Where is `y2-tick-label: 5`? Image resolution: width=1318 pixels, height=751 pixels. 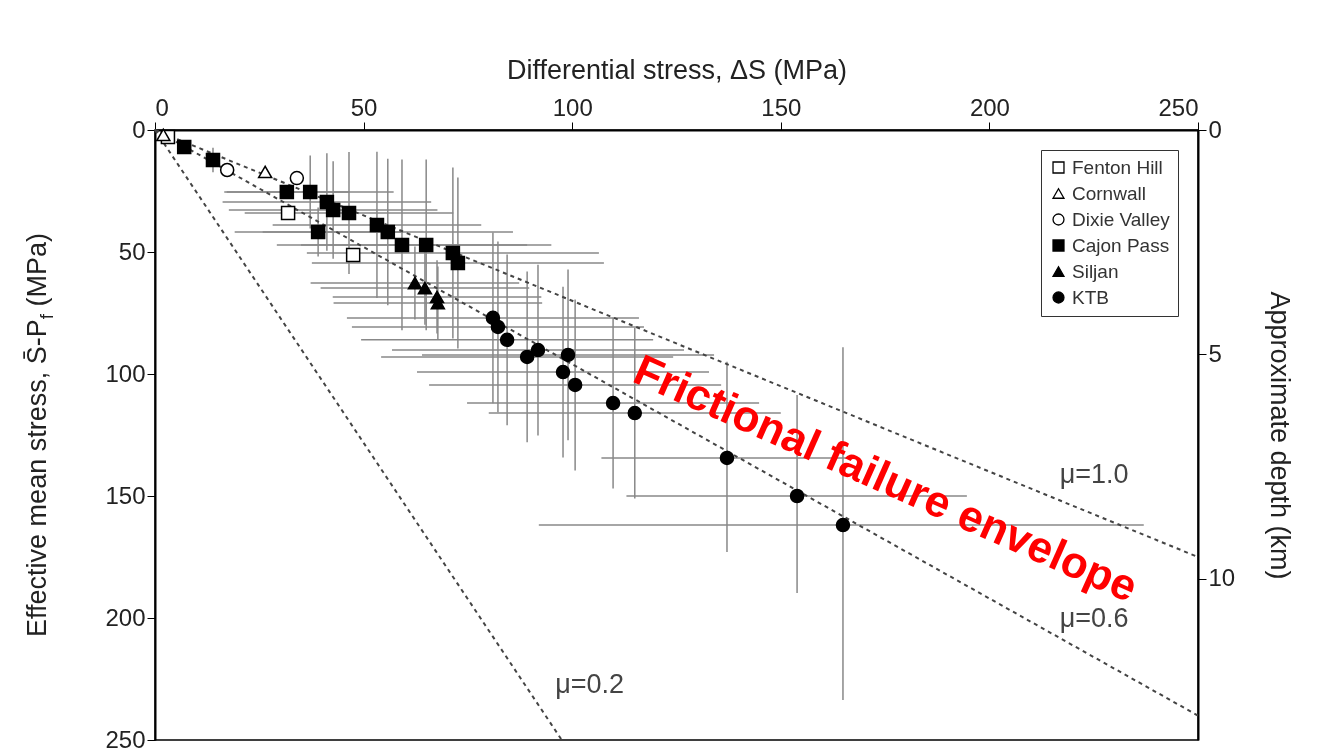 y2-tick-label: 5 is located at coordinates (1215, 353).